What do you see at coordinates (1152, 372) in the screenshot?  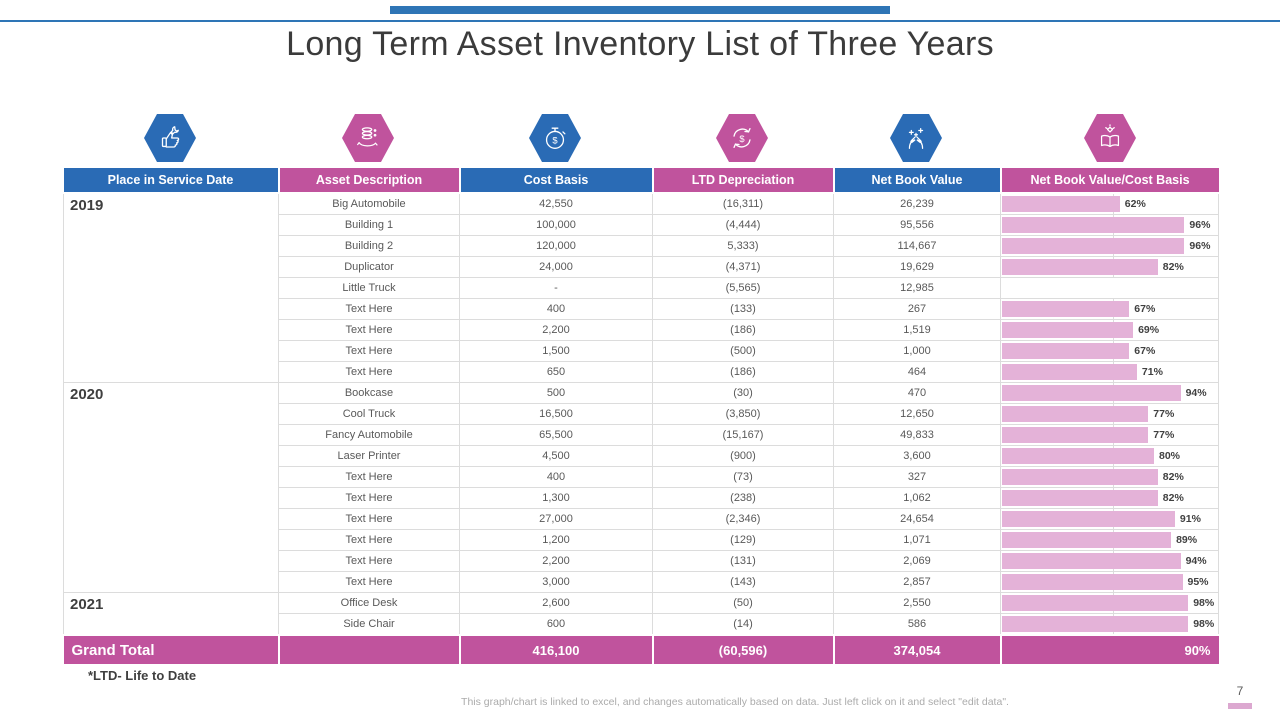 I see `ratio-label: 71%` at bounding box center [1152, 372].